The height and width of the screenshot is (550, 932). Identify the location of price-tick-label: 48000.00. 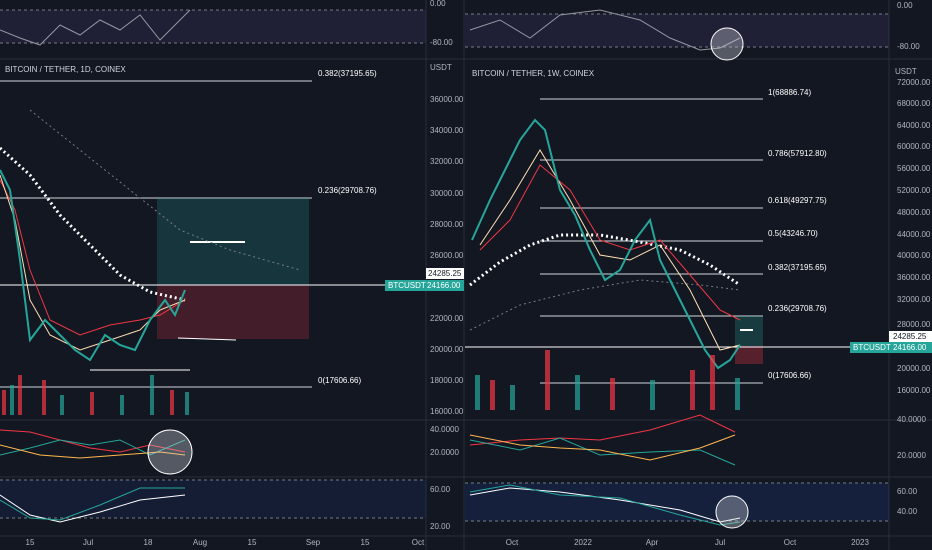
(914, 212).